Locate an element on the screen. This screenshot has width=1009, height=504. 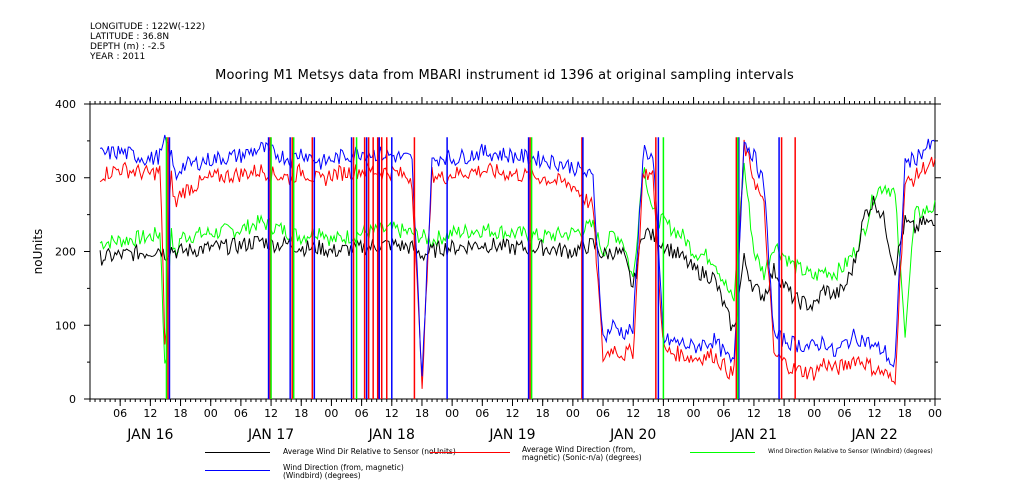
x-day-label: JAN 20 is located at coordinates (632, 435).